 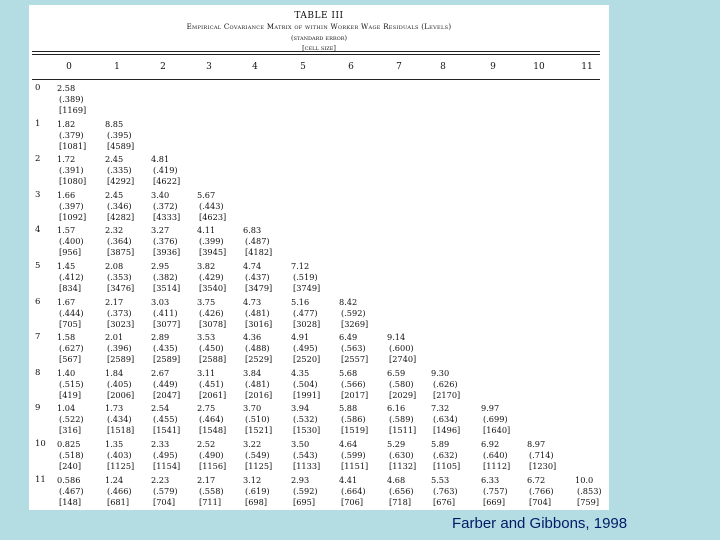 What do you see at coordinates (114, 479) in the screenshot?
I see `cell-value: 1.24` at bounding box center [114, 479].